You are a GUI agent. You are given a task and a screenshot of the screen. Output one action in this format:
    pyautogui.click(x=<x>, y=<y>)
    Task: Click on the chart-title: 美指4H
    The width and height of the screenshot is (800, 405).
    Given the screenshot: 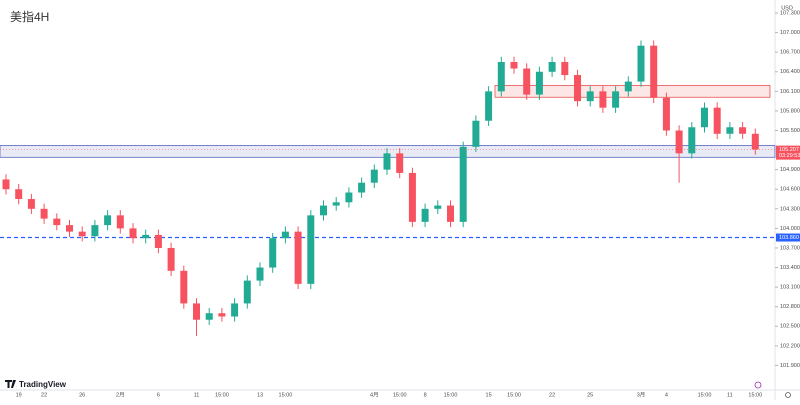 What is the action you would take?
    pyautogui.click(x=29, y=16)
    